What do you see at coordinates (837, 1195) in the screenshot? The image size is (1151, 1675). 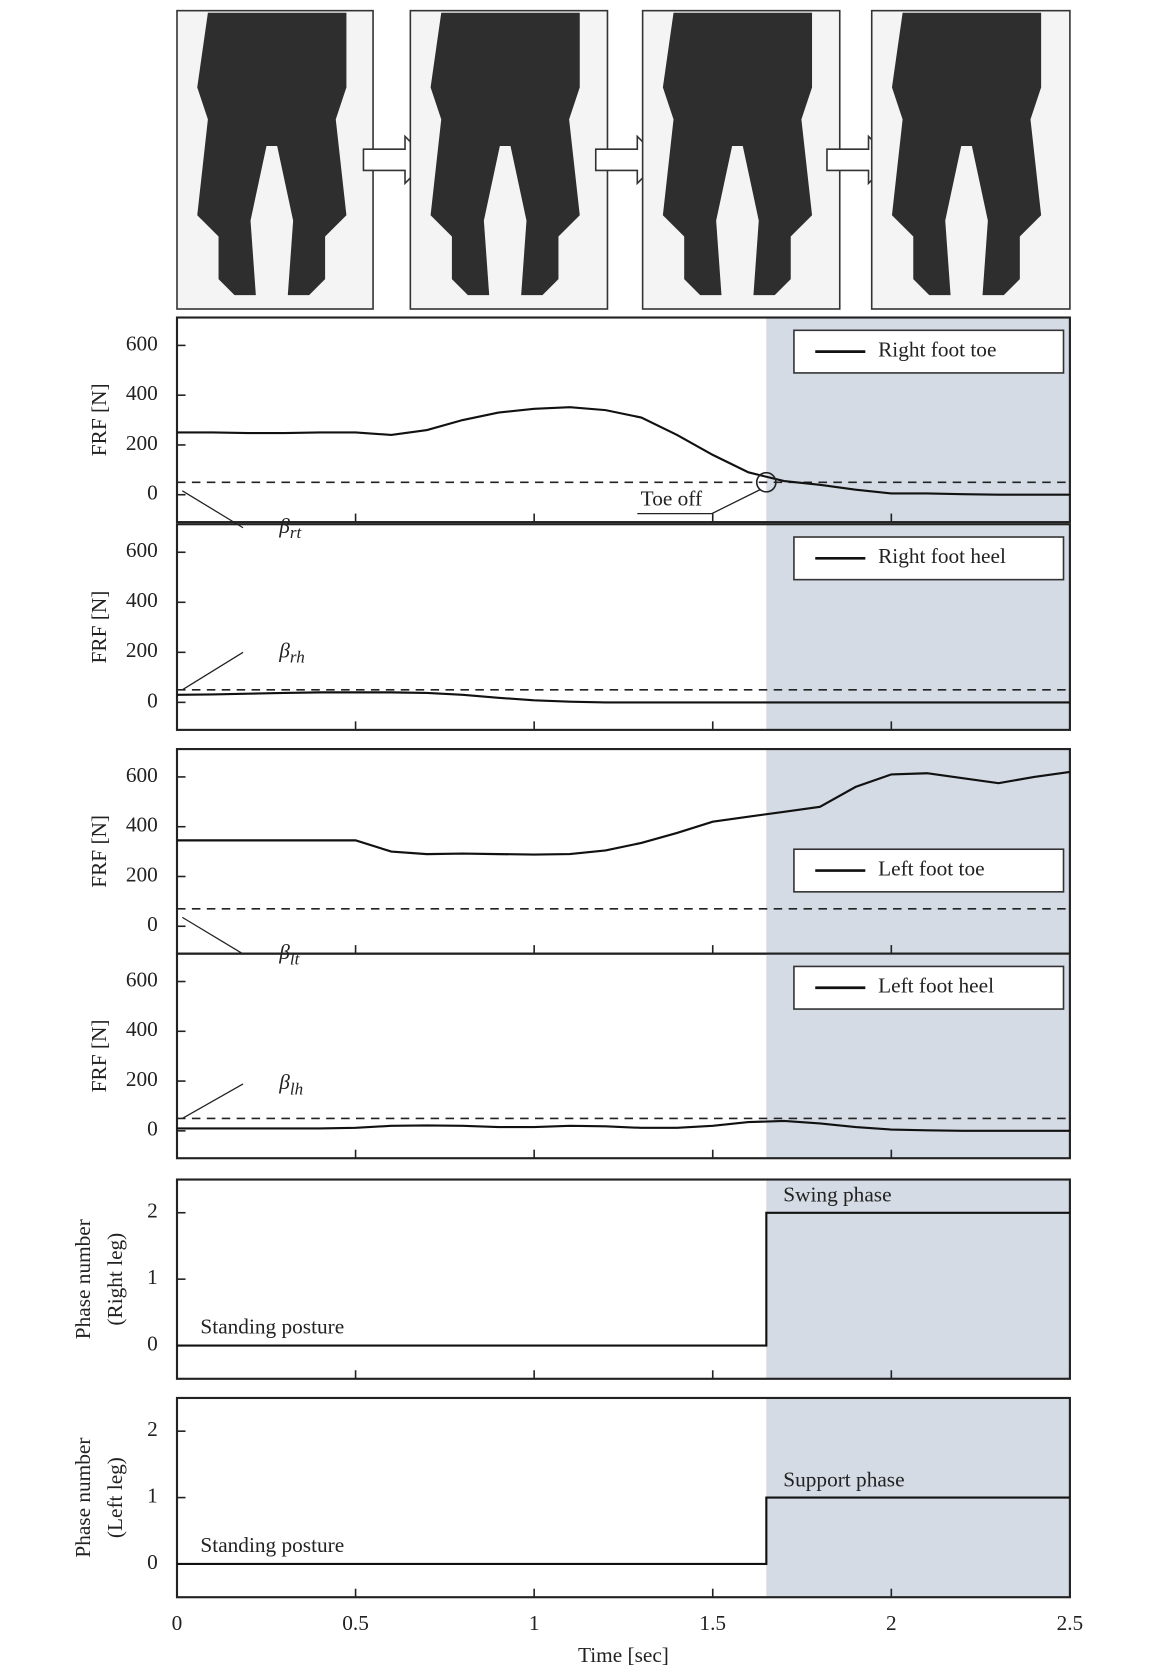 I see `annotation: Swing phase` at bounding box center [837, 1195].